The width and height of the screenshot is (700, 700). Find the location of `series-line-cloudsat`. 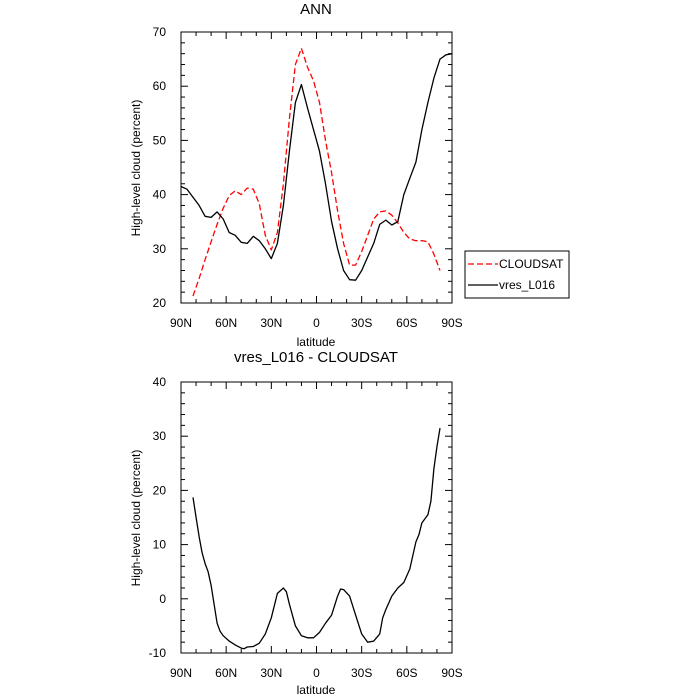

series-line-cloudsat is located at coordinates (316, 172).